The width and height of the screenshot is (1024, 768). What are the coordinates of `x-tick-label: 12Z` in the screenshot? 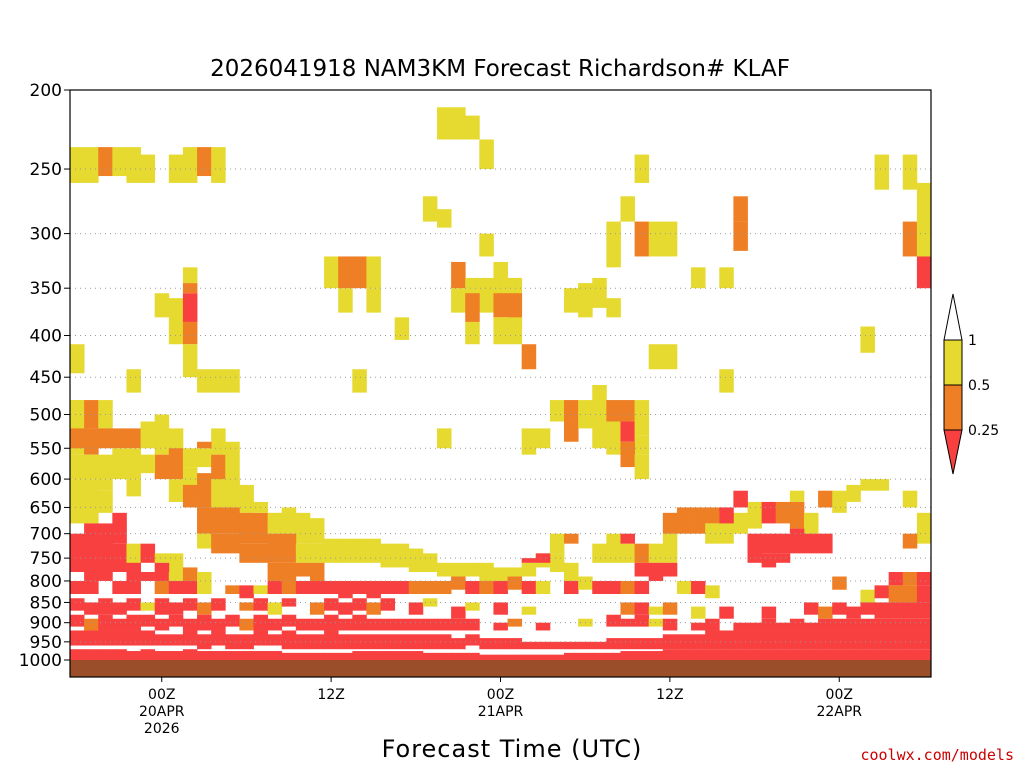 It's located at (330, 695).